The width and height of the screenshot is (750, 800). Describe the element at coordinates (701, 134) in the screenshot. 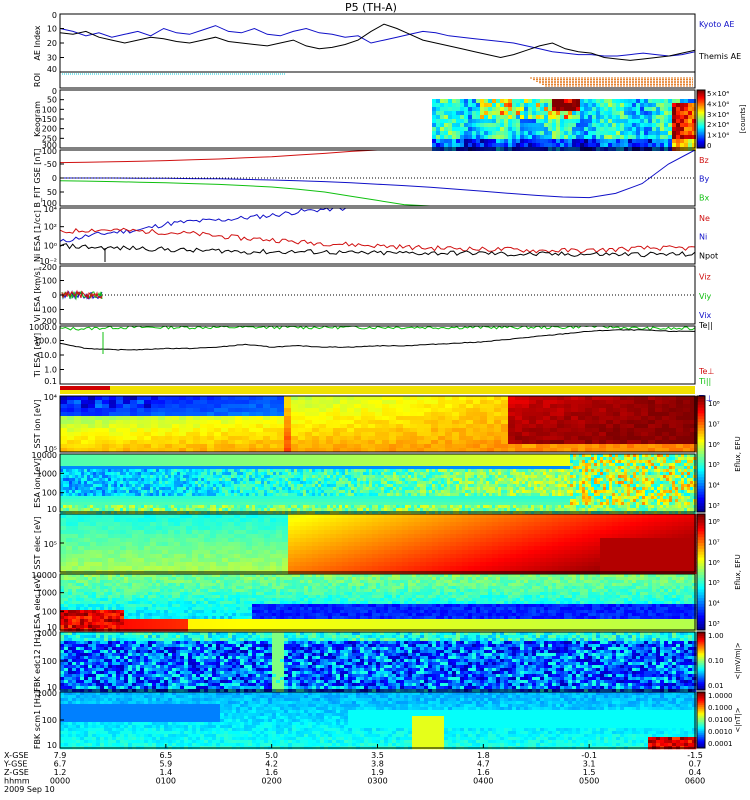

I see `colorbar-cell` at that location.